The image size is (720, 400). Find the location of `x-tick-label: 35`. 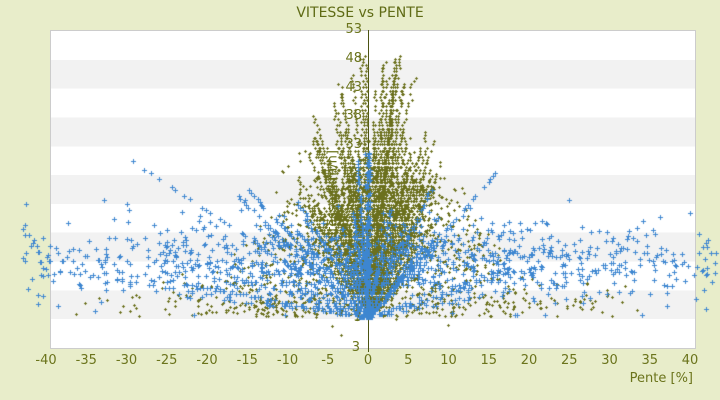

x-tick-label: 35 is located at coordinates (650, 360).